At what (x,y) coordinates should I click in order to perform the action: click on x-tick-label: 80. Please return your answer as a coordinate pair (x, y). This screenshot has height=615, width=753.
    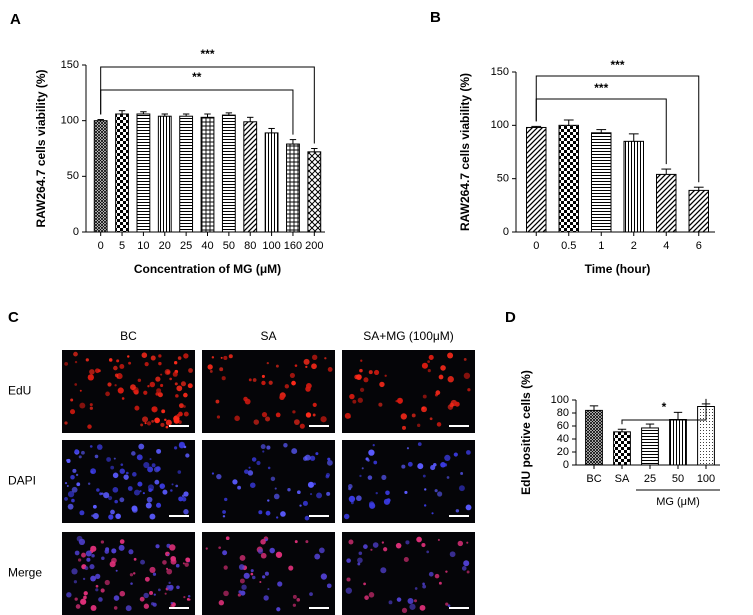
    Looking at the image, I should click on (250, 246).